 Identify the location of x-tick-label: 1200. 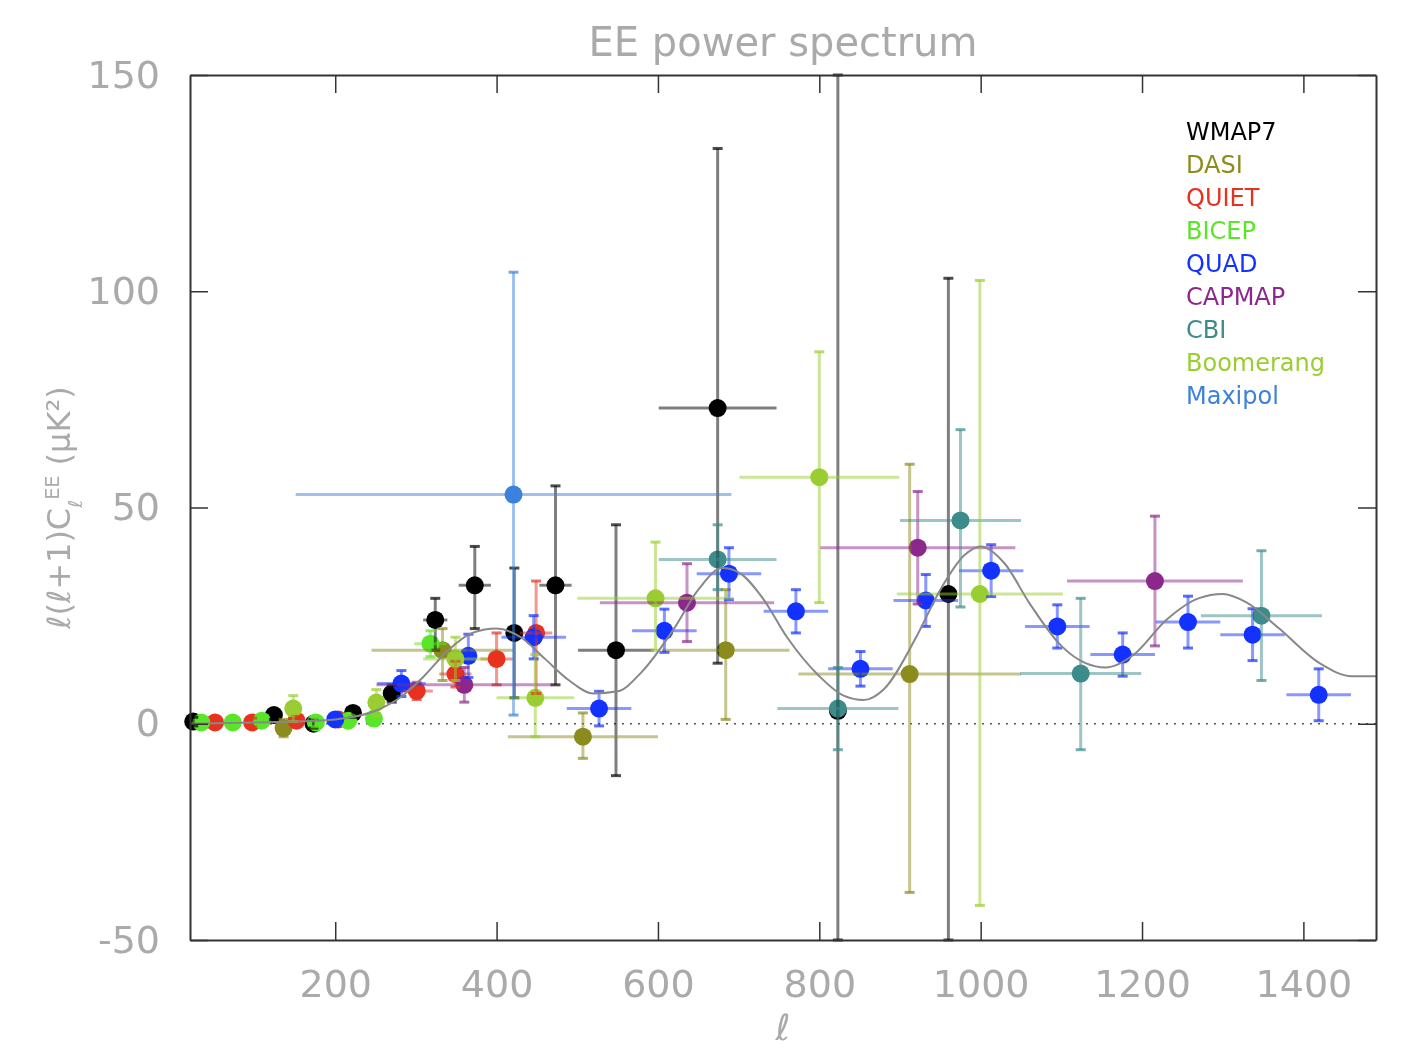
(1142, 983).